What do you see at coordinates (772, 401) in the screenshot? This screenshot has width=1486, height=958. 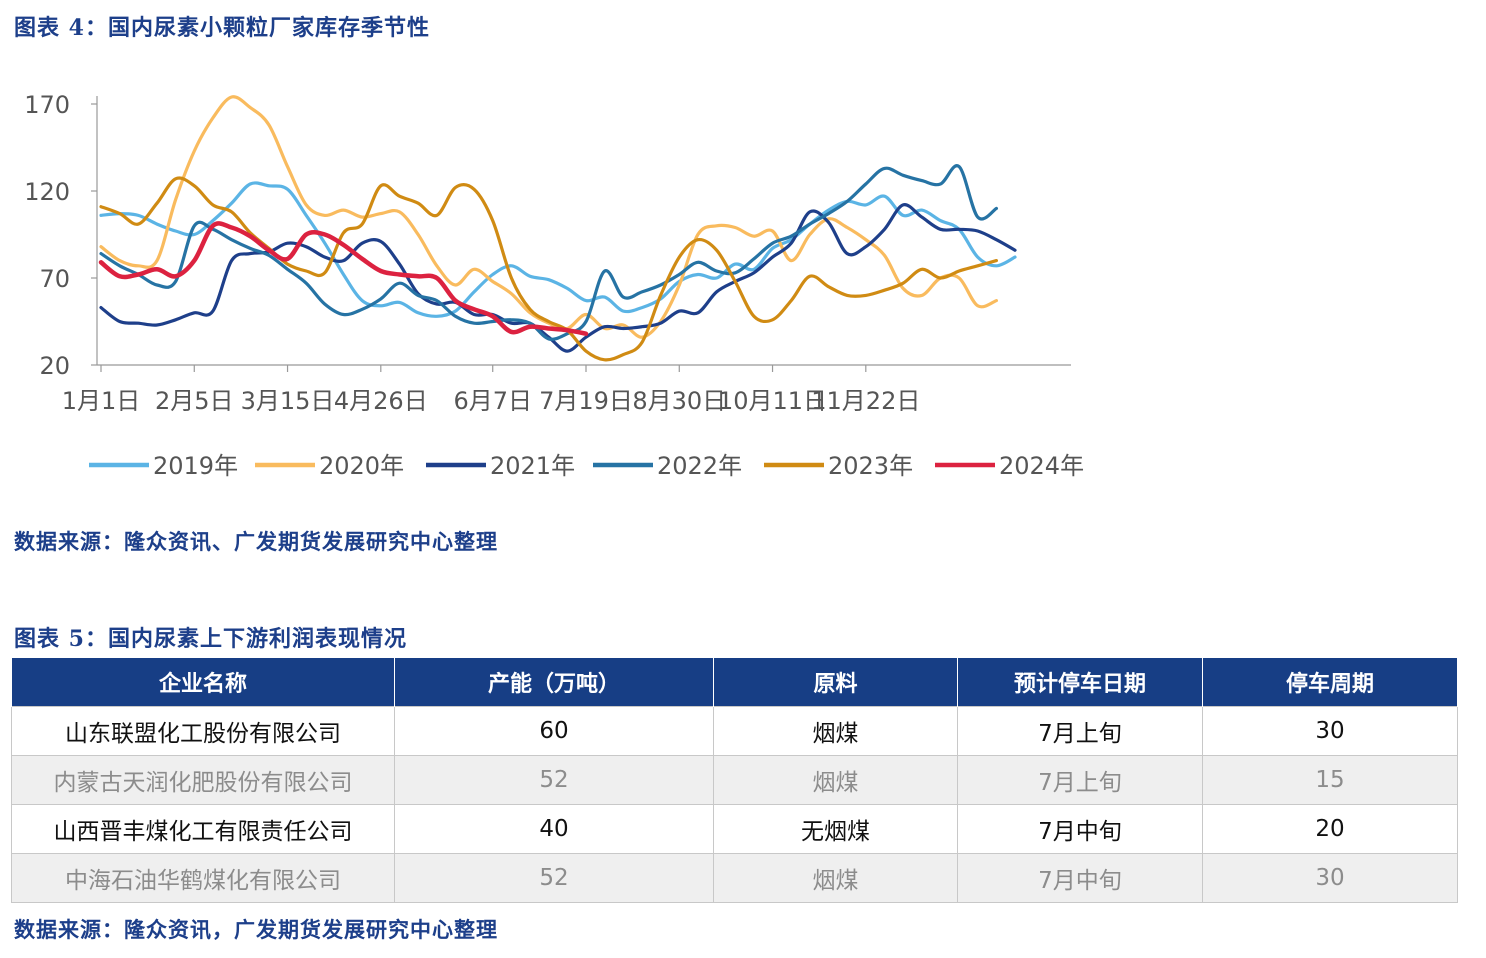 I see `x-tick-label: 10月11日` at bounding box center [772, 401].